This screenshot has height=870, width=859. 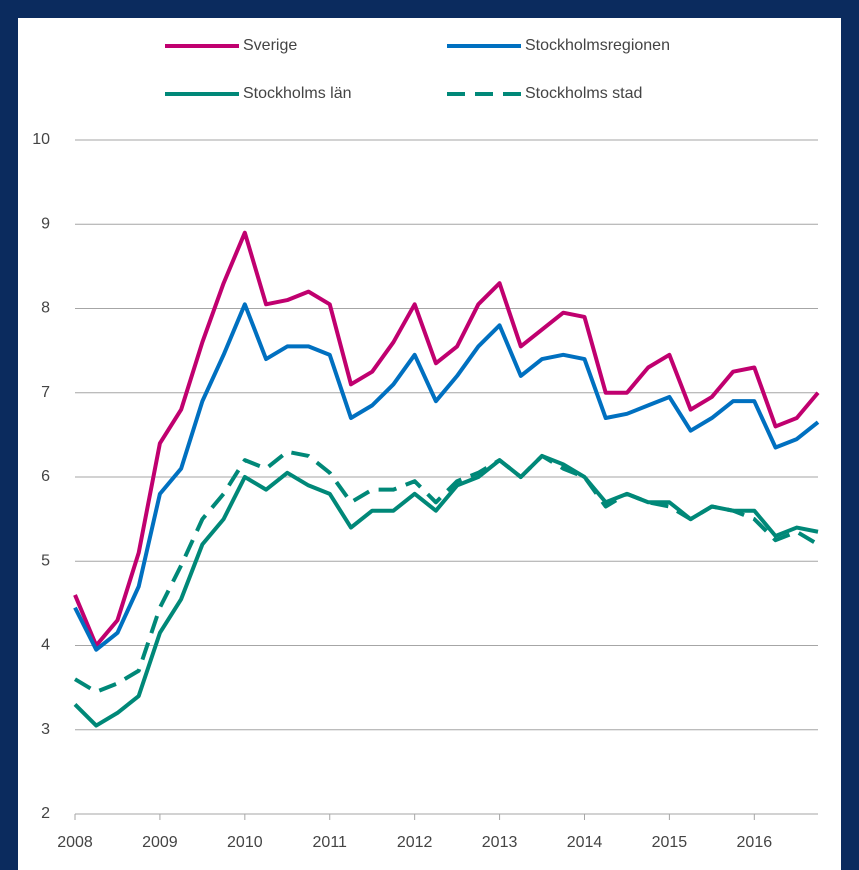 I want to click on x-tick-label: 2011, so click(x=330, y=842).